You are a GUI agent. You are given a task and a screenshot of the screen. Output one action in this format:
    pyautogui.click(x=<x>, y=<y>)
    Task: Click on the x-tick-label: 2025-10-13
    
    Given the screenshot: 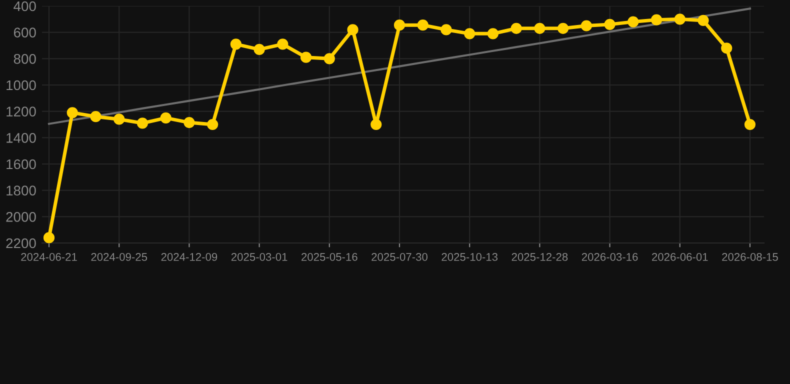 What is the action you would take?
    pyautogui.click(x=470, y=257)
    